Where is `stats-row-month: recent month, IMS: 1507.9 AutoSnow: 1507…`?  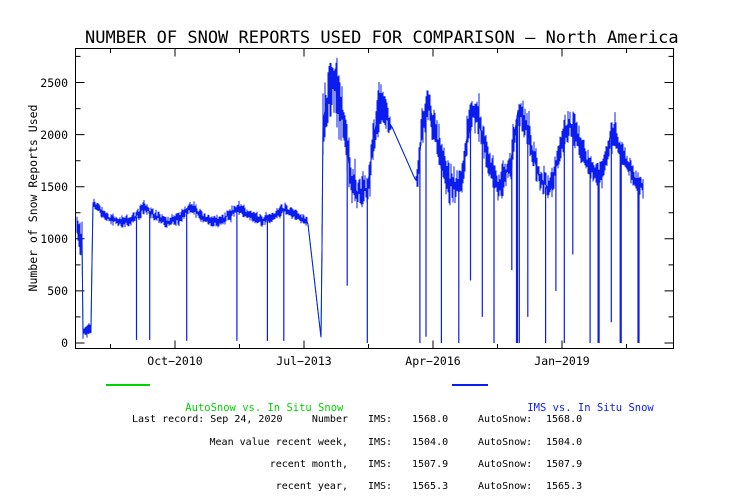
stats-row-month: recent month, IMS: 1507.9 AutoSnow: 1507… is located at coordinates (359, 464).